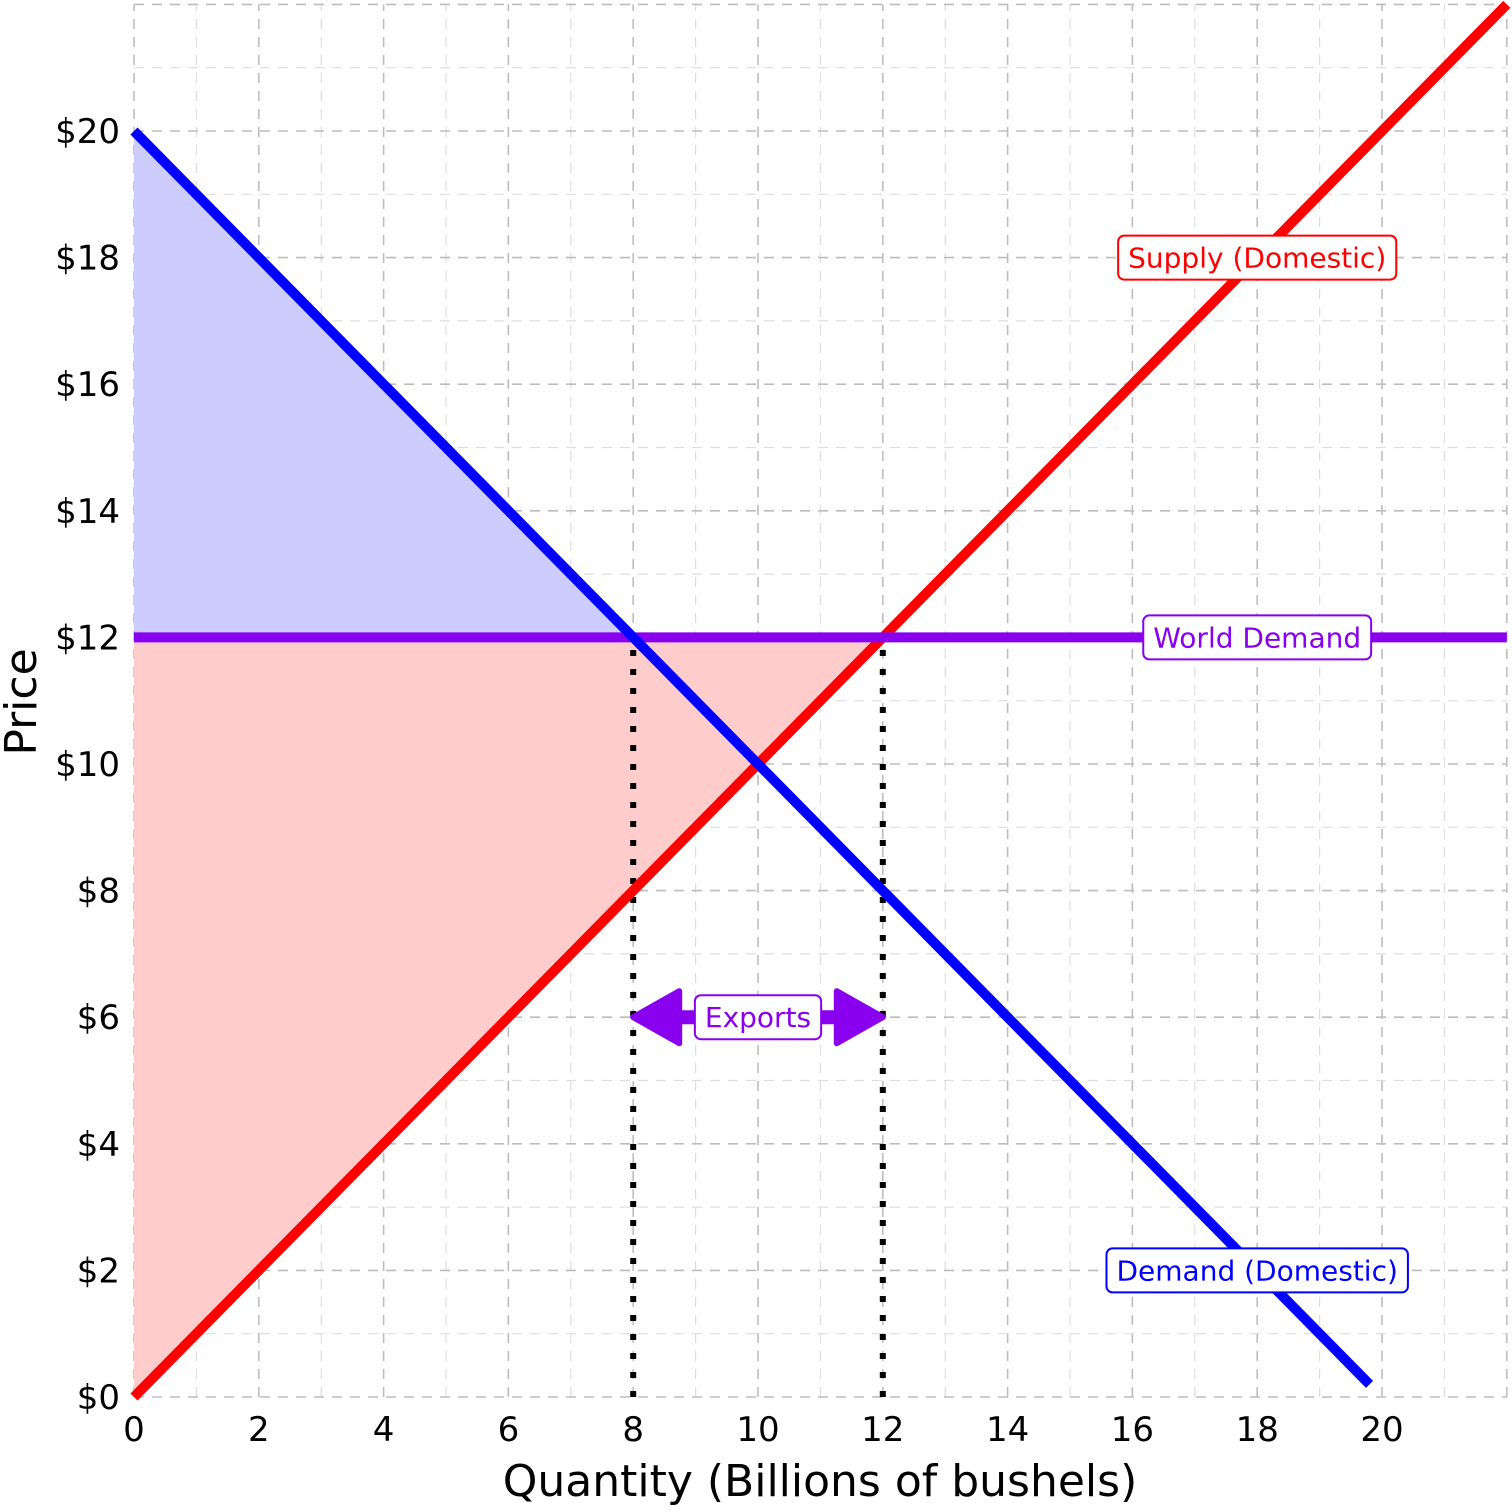  Describe the element at coordinates (98, 1018) in the screenshot. I see `y-tick-label: $6` at that location.